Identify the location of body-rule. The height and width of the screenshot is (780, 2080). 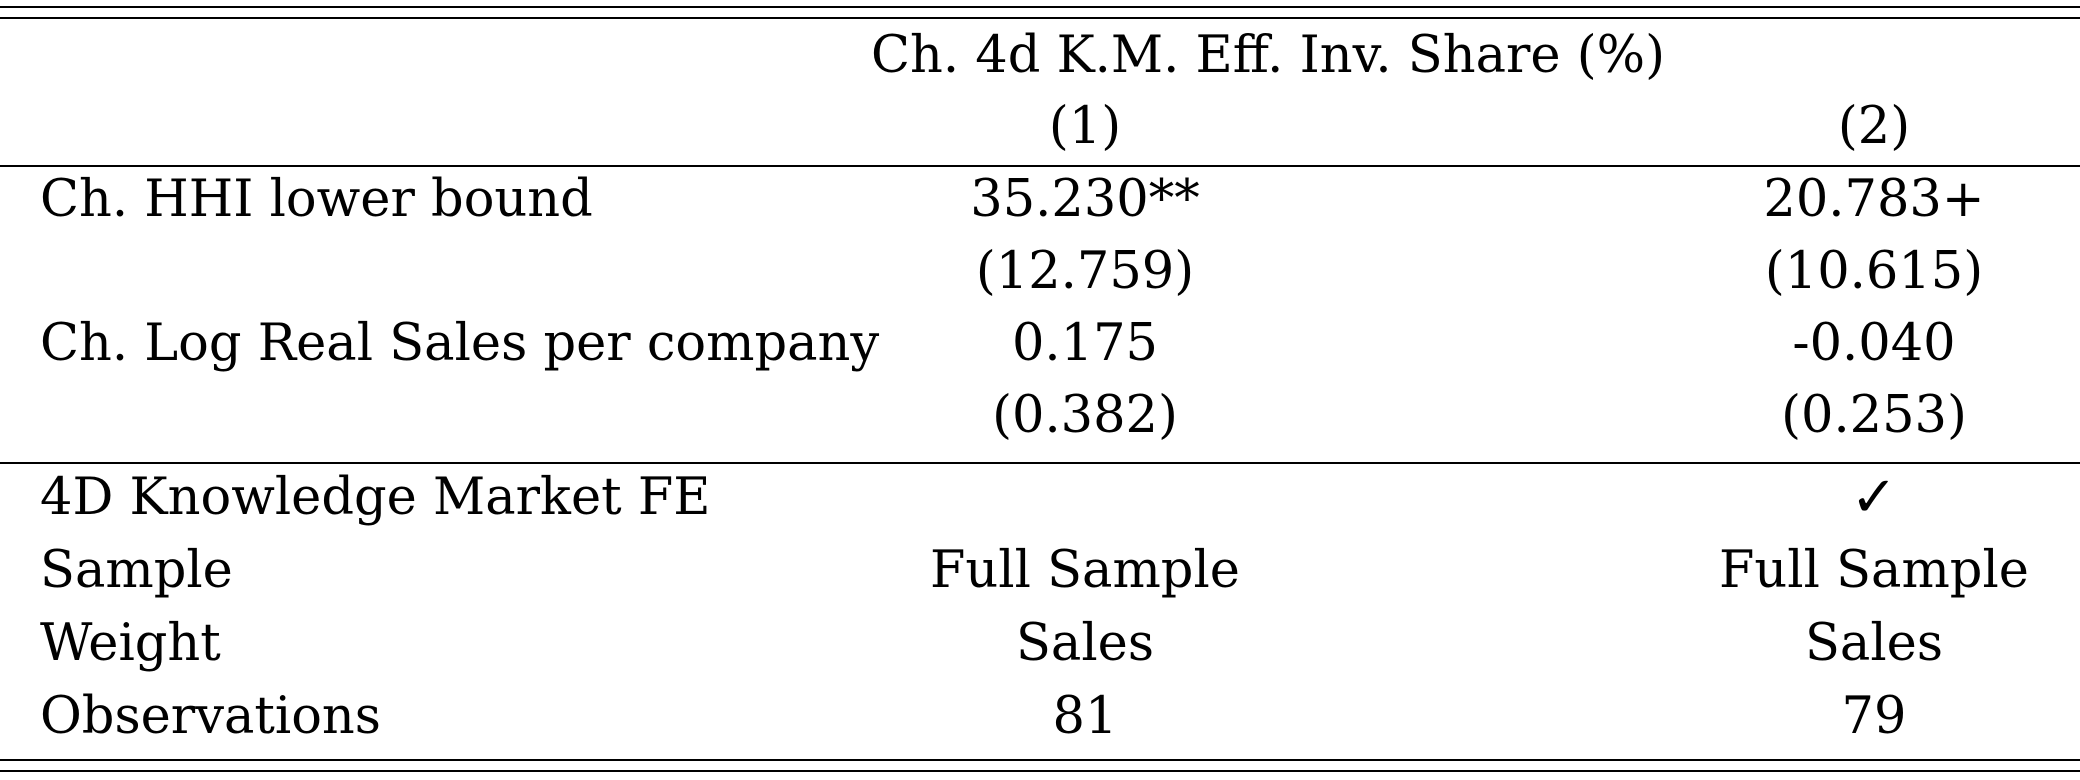
(1040, 463).